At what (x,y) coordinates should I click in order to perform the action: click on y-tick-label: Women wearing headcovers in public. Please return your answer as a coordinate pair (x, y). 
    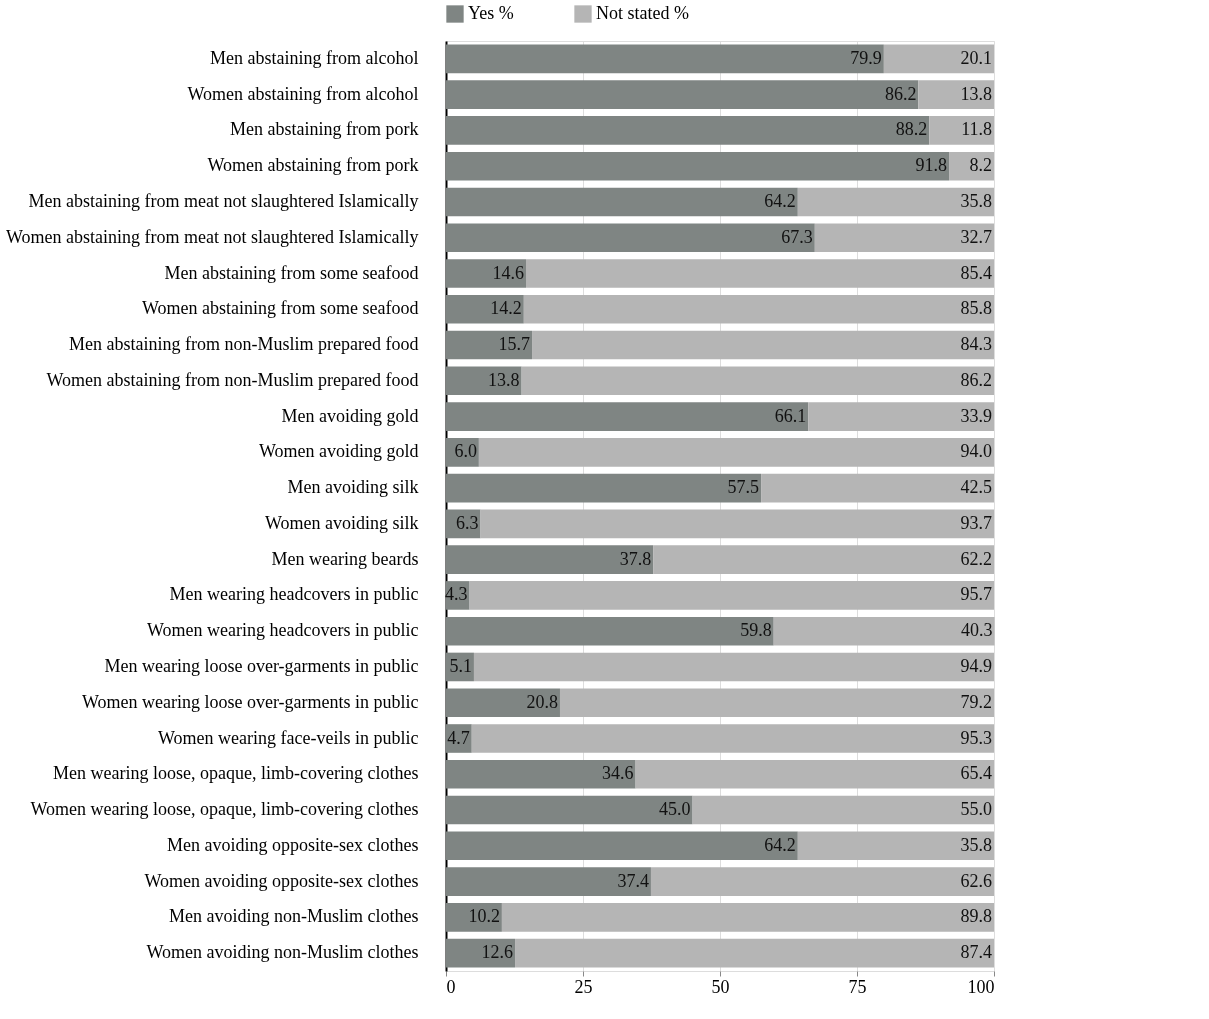
    Looking at the image, I should click on (283, 630).